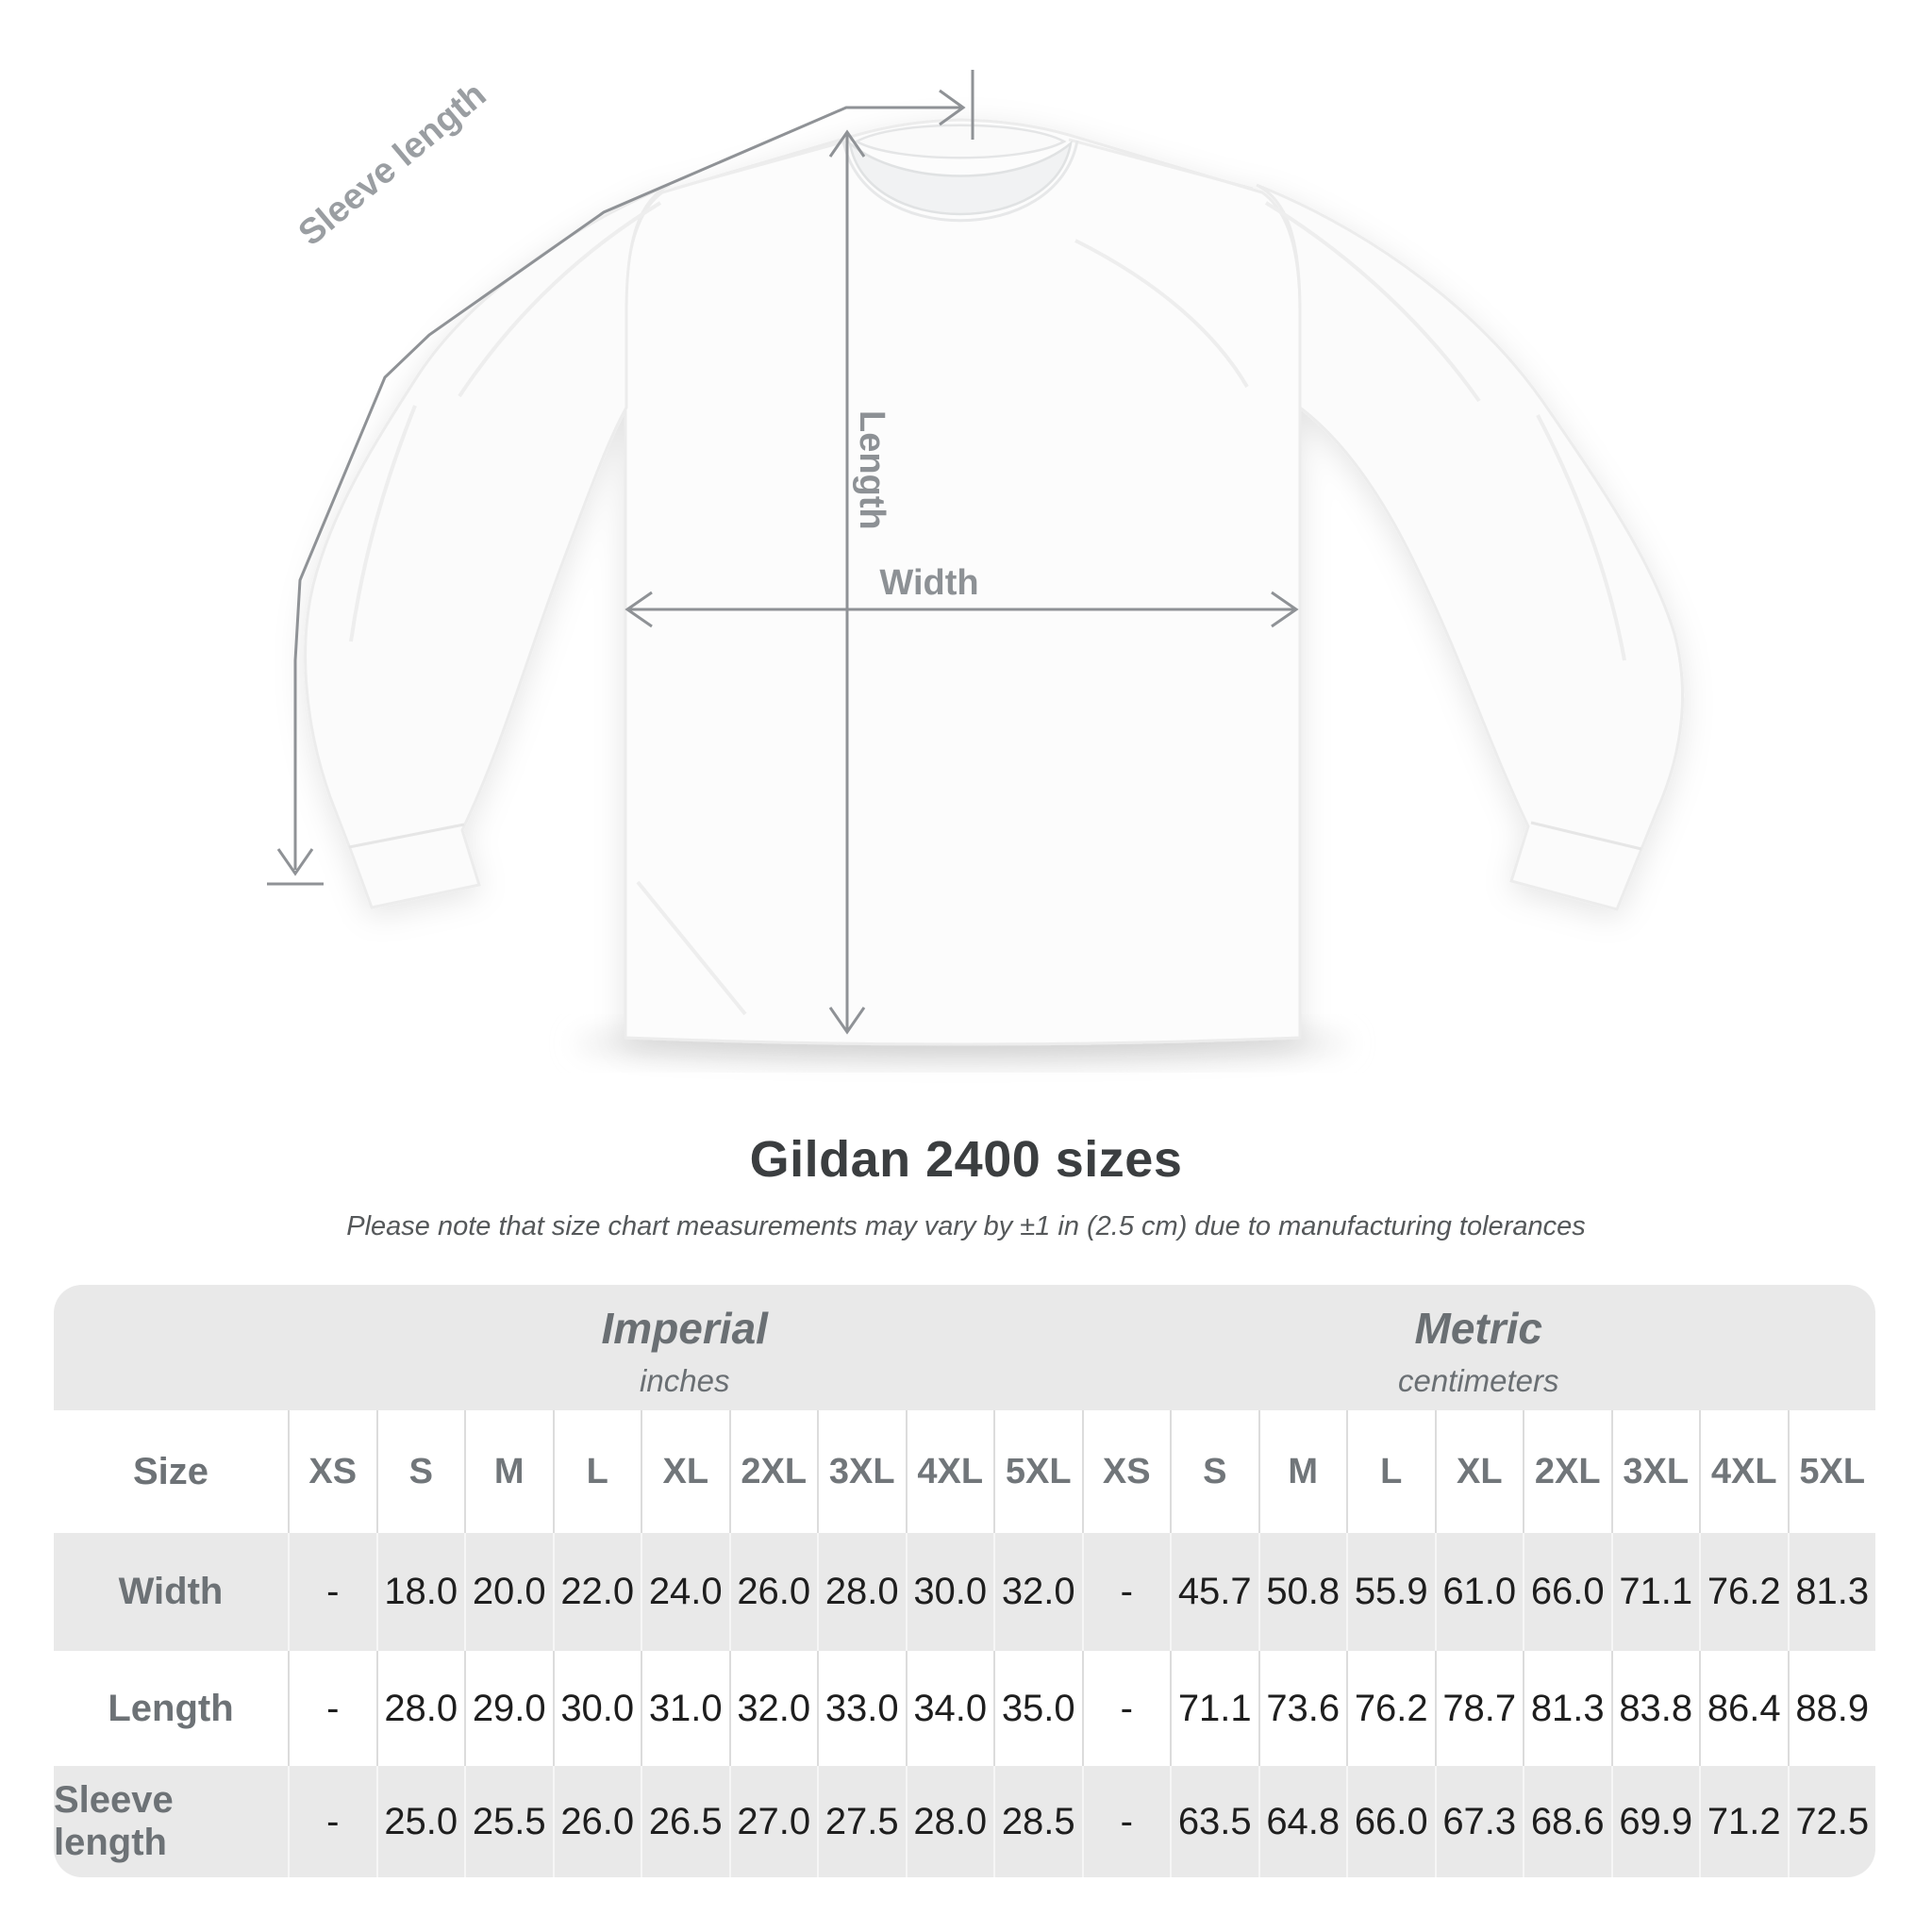 The width and height of the screenshot is (1932, 1932). Describe the element at coordinates (1037, 1471) in the screenshot. I see `size-col-header: 5XL` at that location.